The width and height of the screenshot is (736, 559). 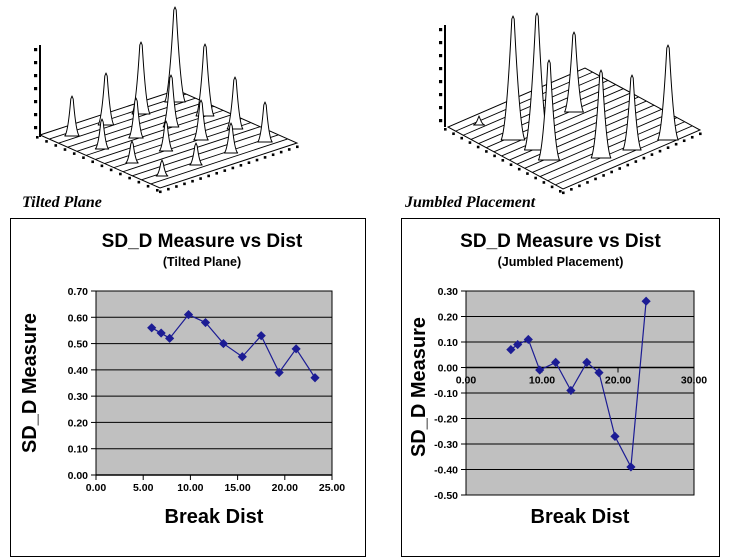 I want to click on caption-jumbled-placement: Jumbled Placement, so click(x=470, y=202).